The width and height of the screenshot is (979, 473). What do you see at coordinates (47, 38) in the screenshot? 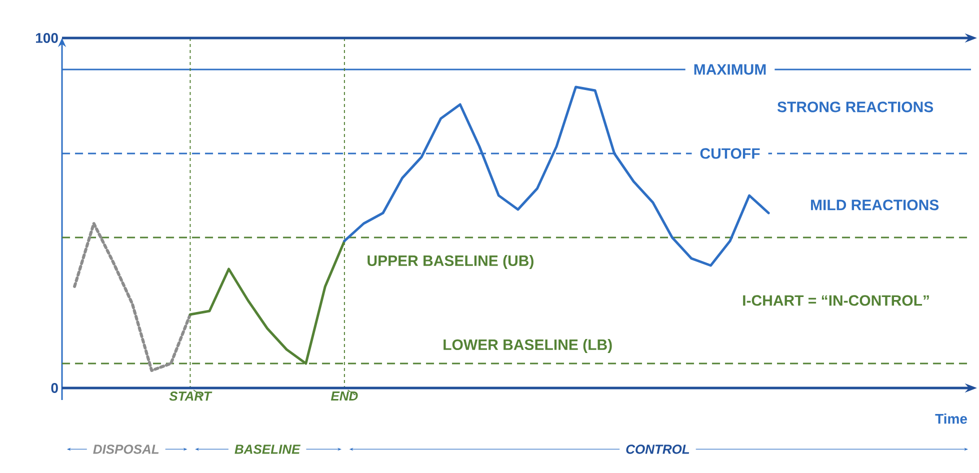
I see `y-tick-label: 100` at bounding box center [47, 38].